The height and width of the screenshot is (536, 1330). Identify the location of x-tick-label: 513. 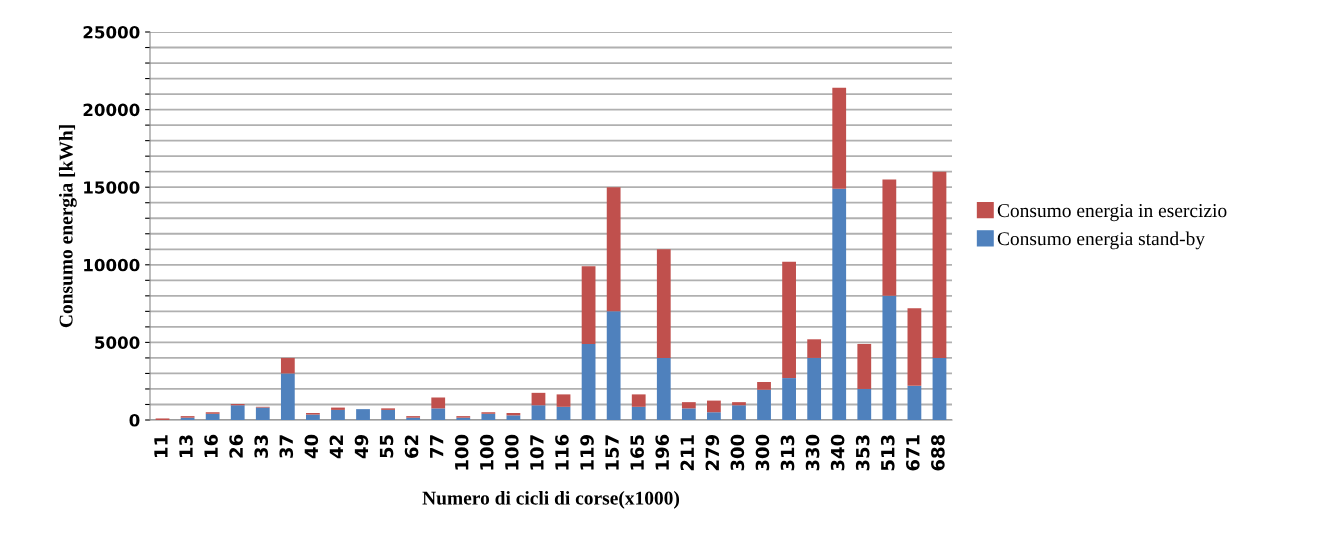
(887, 453).